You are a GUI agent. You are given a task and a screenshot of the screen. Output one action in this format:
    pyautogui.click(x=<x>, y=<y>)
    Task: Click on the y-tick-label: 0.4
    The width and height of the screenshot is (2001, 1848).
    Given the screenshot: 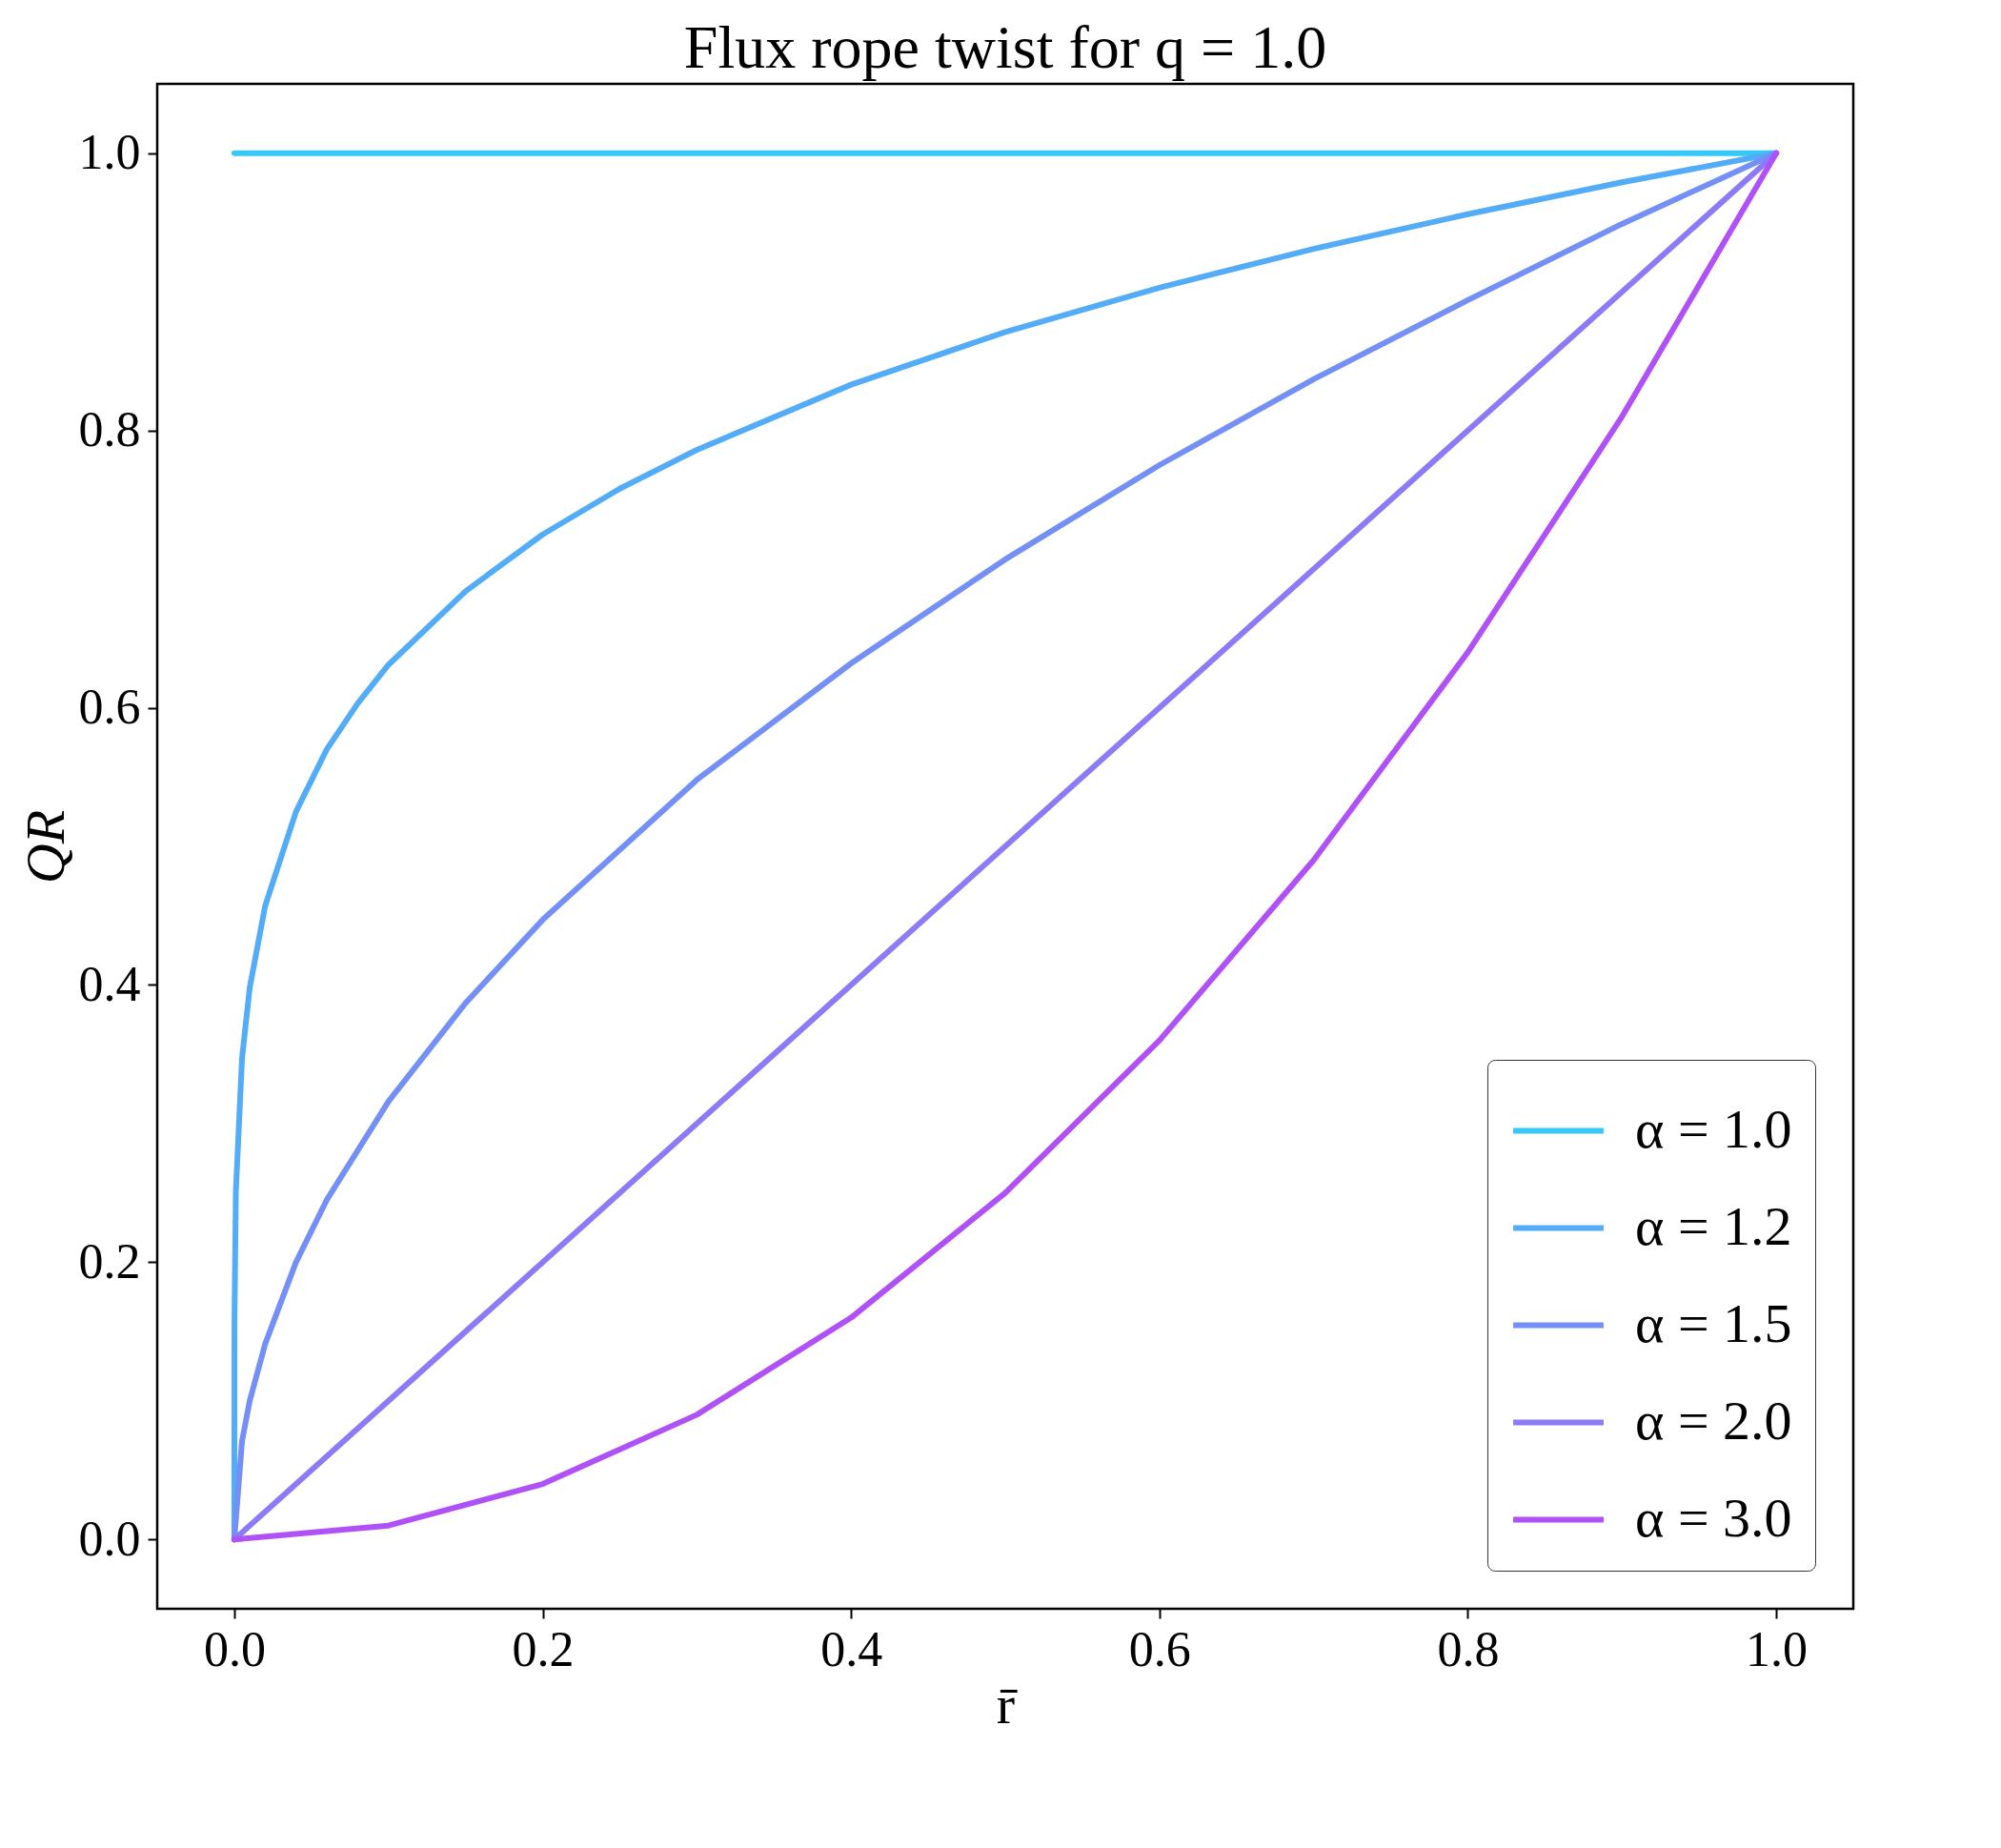 What is the action you would take?
    pyautogui.click(x=109, y=983)
    